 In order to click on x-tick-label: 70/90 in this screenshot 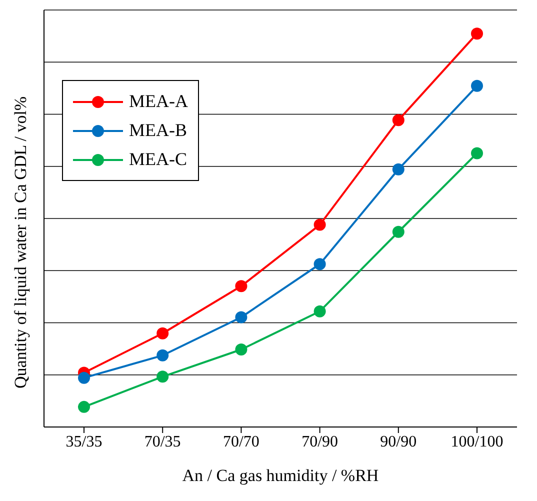, I will do `click(320, 441)`.